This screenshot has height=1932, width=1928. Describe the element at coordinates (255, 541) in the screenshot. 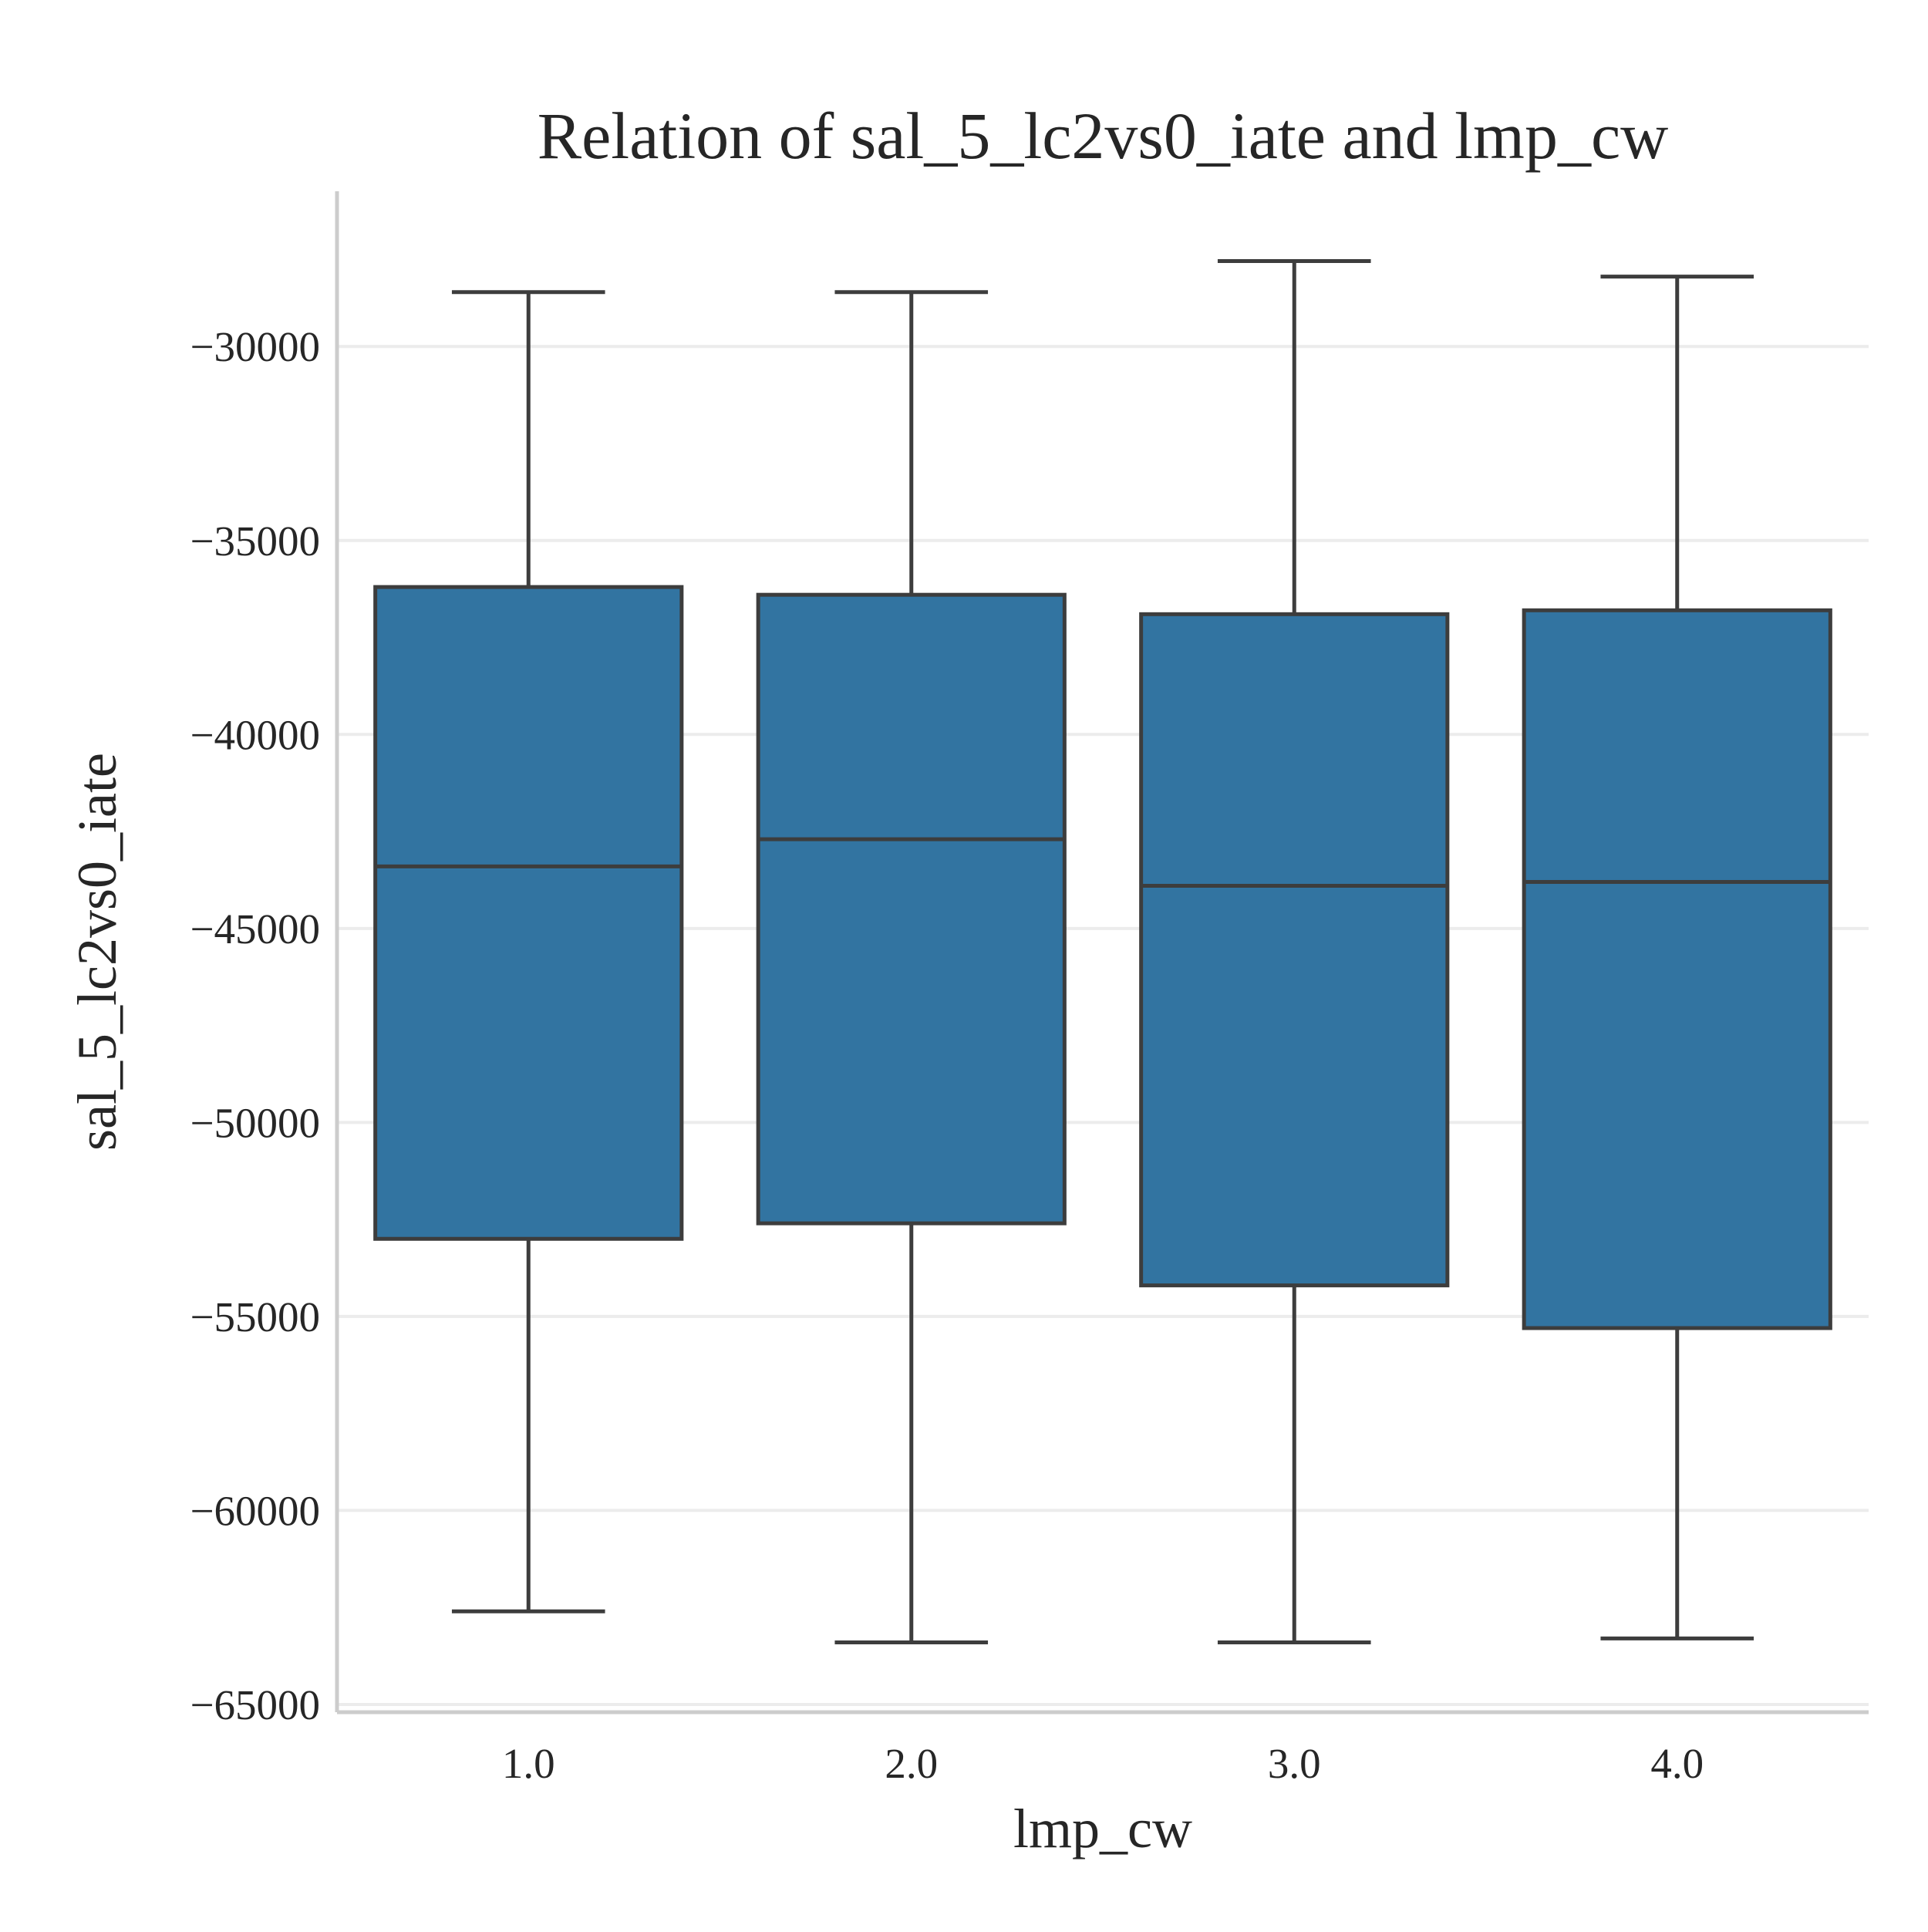

I see `y-tick-label: −35000` at that location.